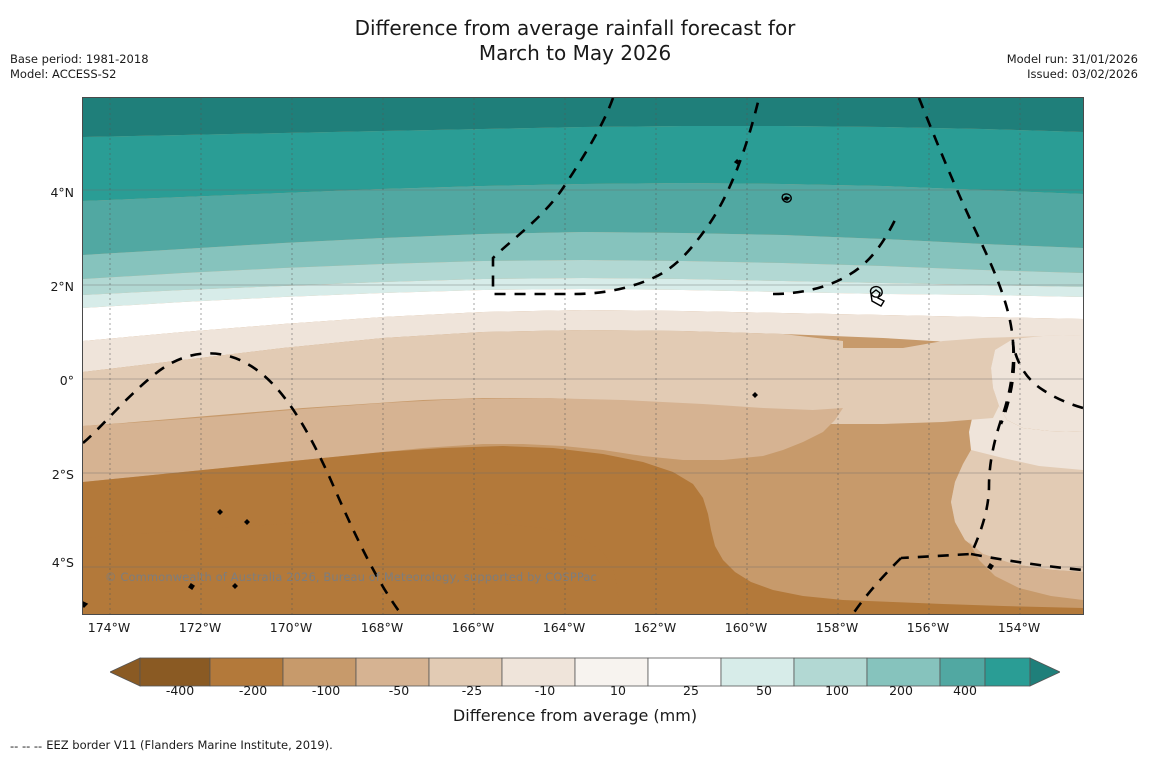 The image size is (1150, 758). What do you see at coordinates (1007, 383) in the screenshot?
I see `eez-border-east-lower` at bounding box center [1007, 383].